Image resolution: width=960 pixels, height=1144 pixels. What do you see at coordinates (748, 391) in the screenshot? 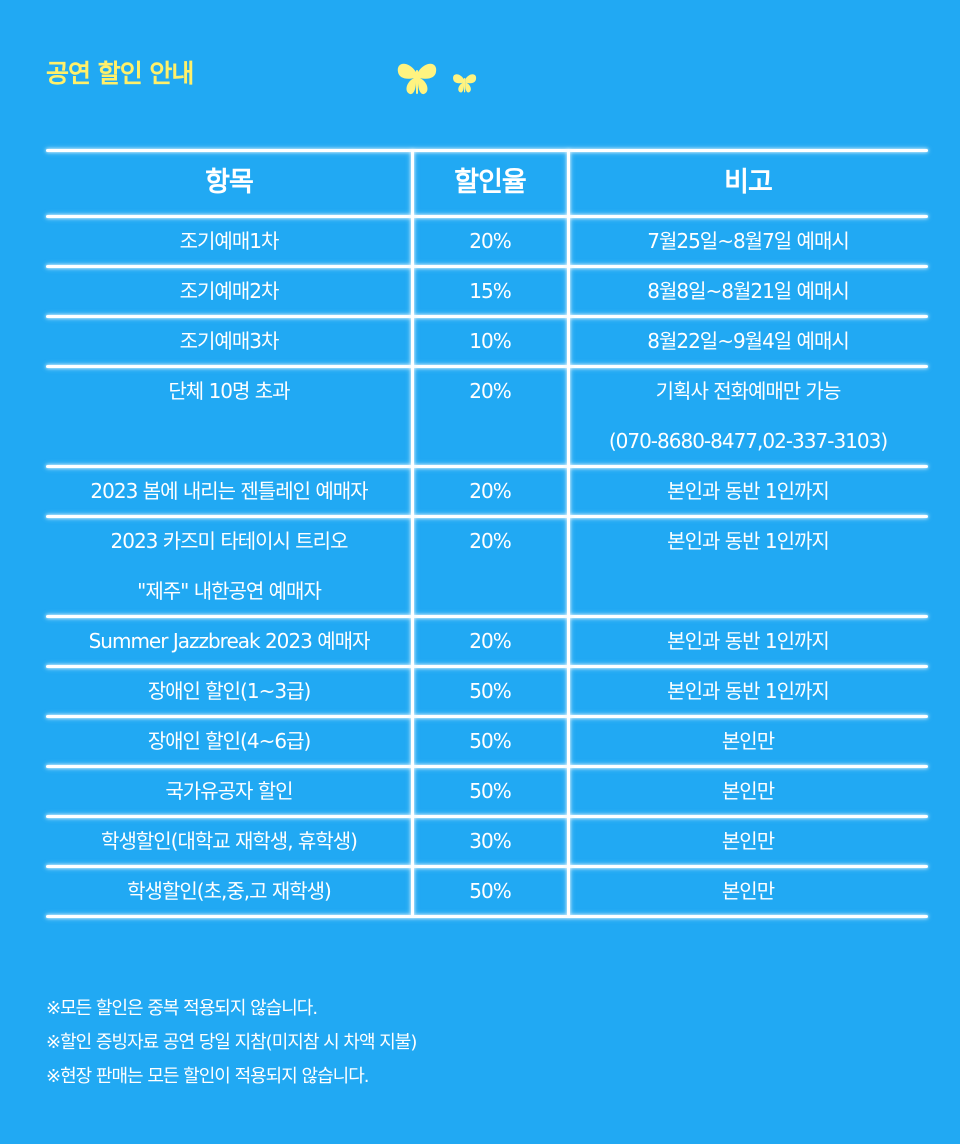
I see `note-text: 기획사 전화예매만 가능` at bounding box center [748, 391].